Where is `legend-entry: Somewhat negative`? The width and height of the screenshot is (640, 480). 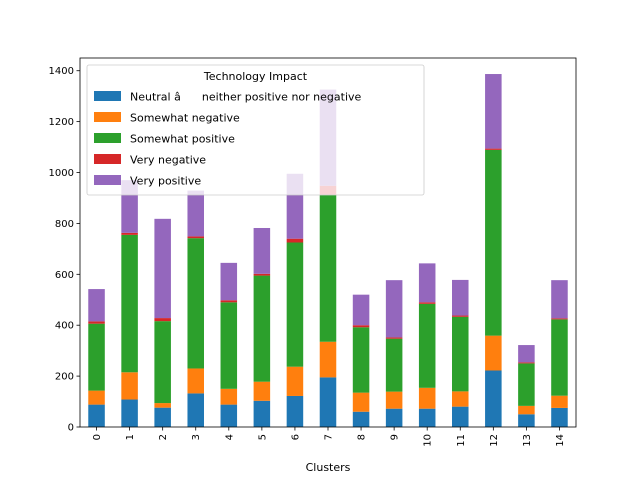
legend-entry: Somewhat negative is located at coordinates (185, 118).